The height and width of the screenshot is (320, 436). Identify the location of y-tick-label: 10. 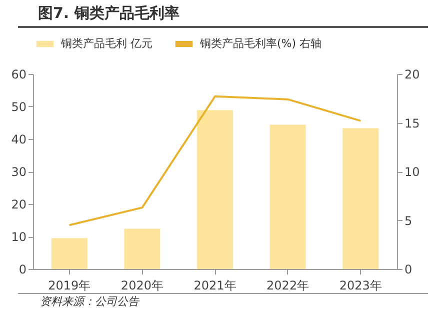
(18, 237).